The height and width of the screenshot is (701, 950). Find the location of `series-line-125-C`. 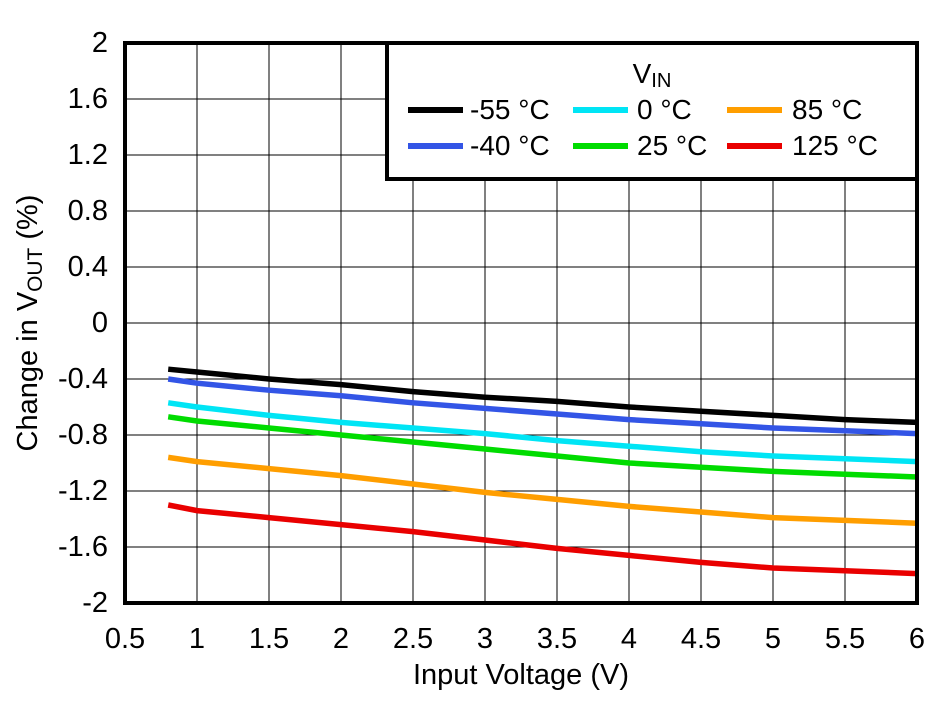

series-line-125-C is located at coordinates (542, 539).